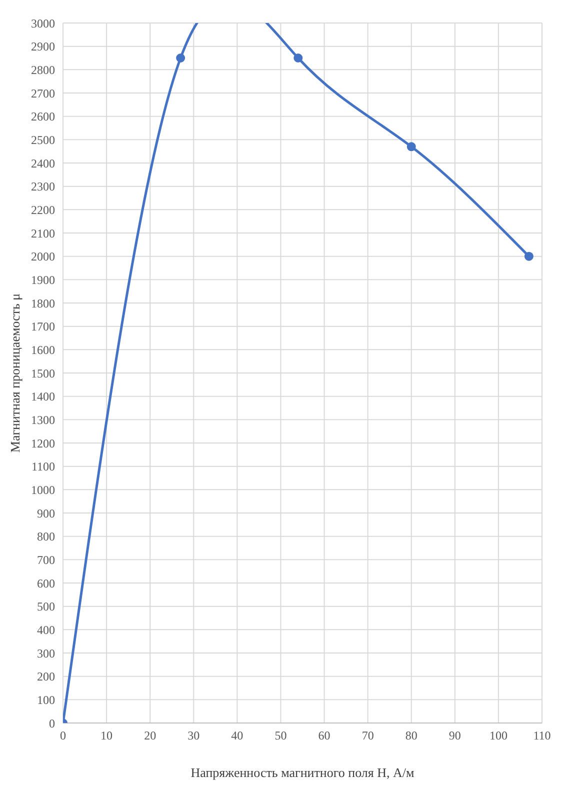 The height and width of the screenshot is (795, 569). What do you see at coordinates (43, 69) in the screenshot?
I see `y-tick-label: 2800` at bounding box center [43, 69].